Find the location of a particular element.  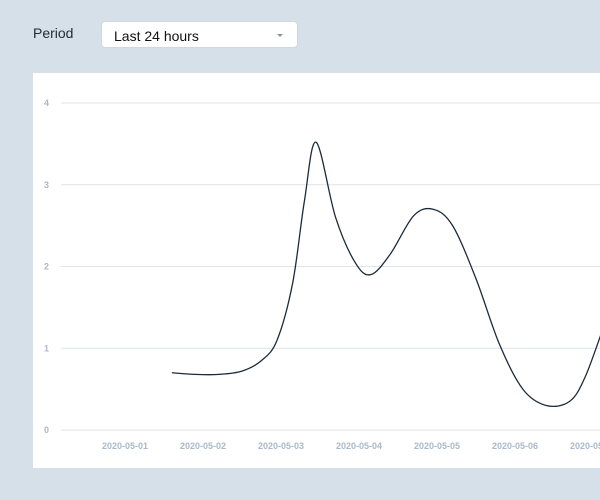

x-tick-label: 2020-05-06 is located at coordinates (515, 446).